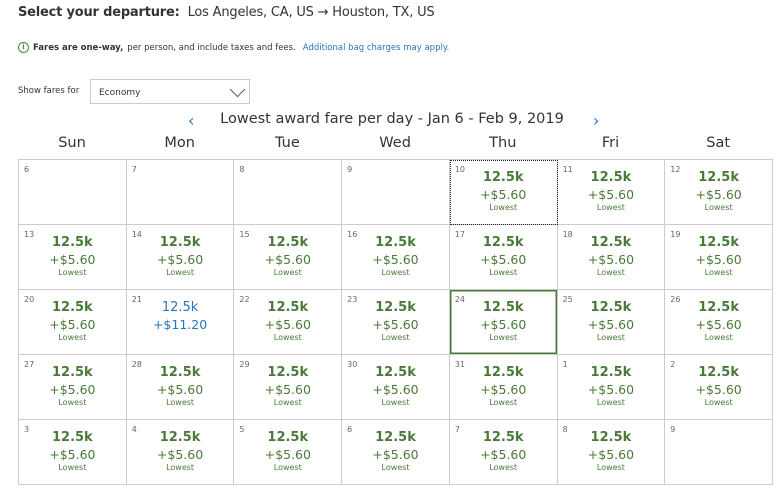 The image size is (784, 495). Describe the element at coordinates (719, 257) in the screenshot. I see `day-cell: 19 12.5k +$5.60 Lowest` at that location.